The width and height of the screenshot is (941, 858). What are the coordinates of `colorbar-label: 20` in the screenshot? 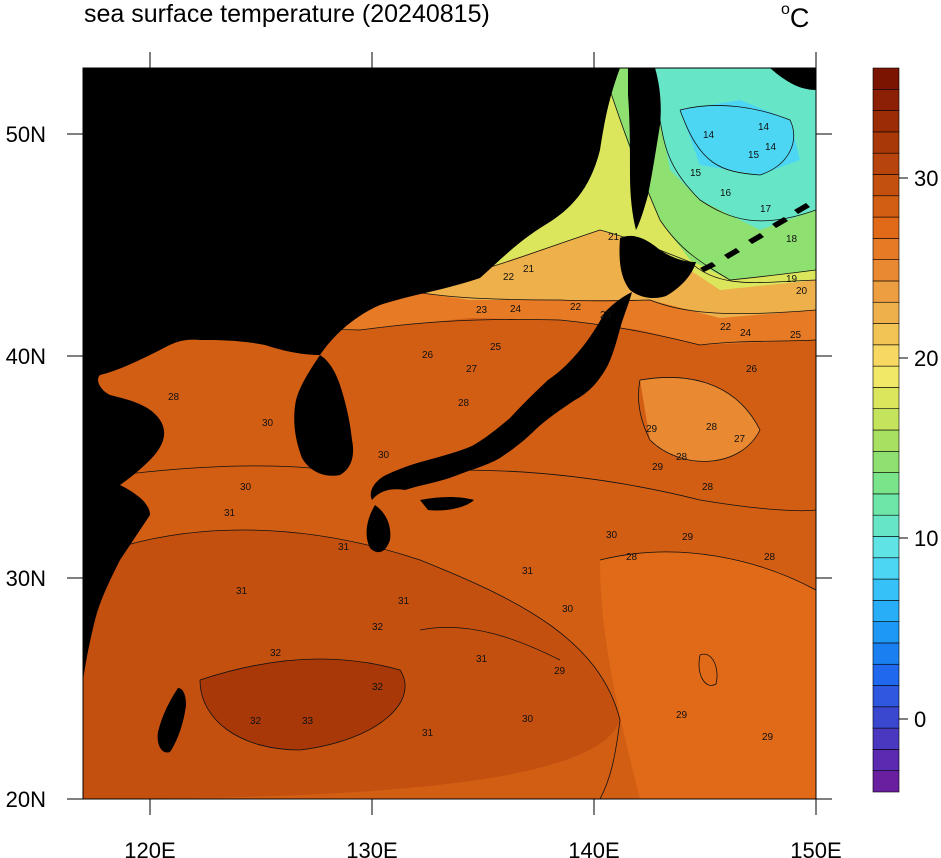 It's located at (926, 358).